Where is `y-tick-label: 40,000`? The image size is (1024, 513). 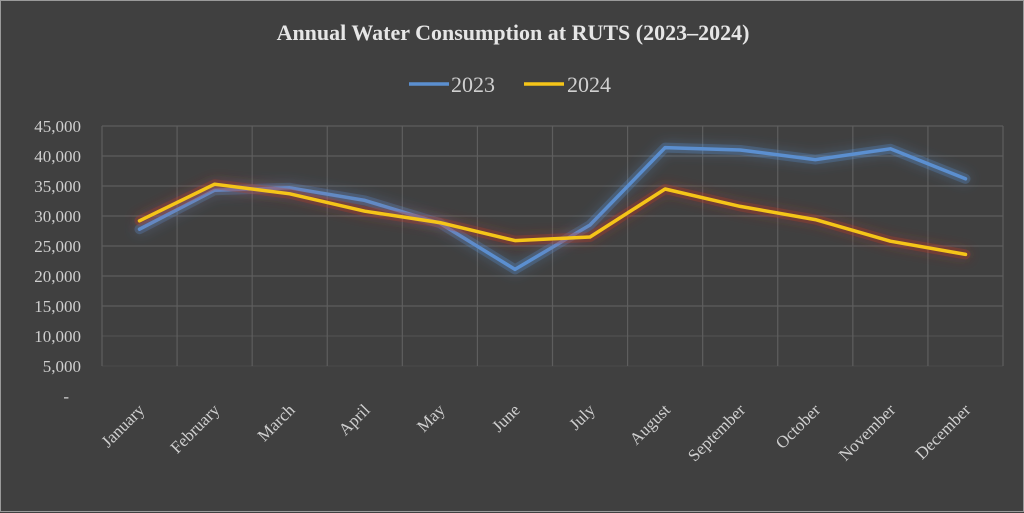
y-tick-label: 40,000 is located at coordinates (57, 156).